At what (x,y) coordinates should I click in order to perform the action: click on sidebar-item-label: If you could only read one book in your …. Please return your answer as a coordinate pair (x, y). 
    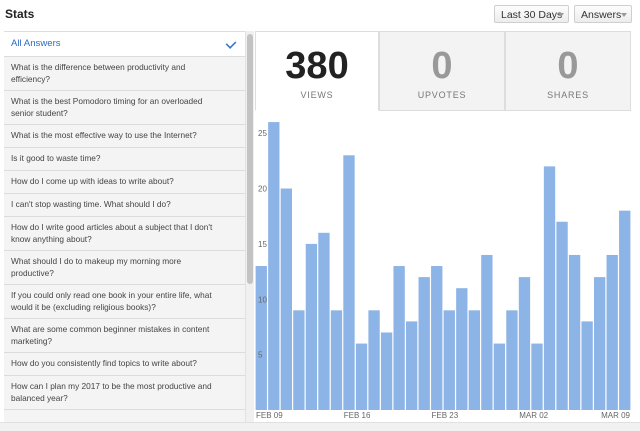
    Looking at the image, I should click on (111, 301).